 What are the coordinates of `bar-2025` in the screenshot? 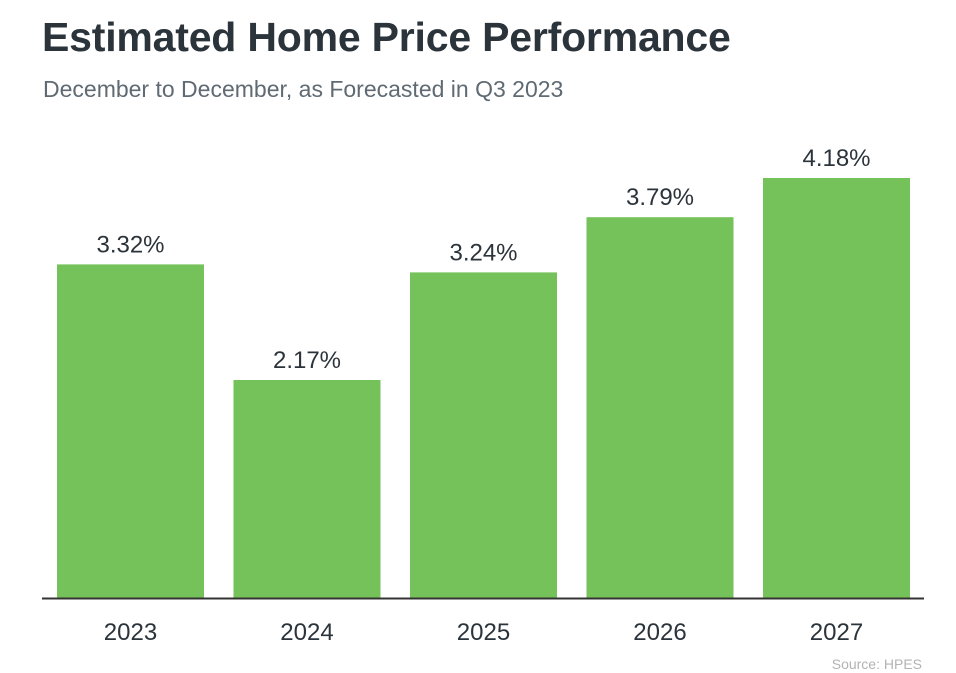 It's located at (483, 435).